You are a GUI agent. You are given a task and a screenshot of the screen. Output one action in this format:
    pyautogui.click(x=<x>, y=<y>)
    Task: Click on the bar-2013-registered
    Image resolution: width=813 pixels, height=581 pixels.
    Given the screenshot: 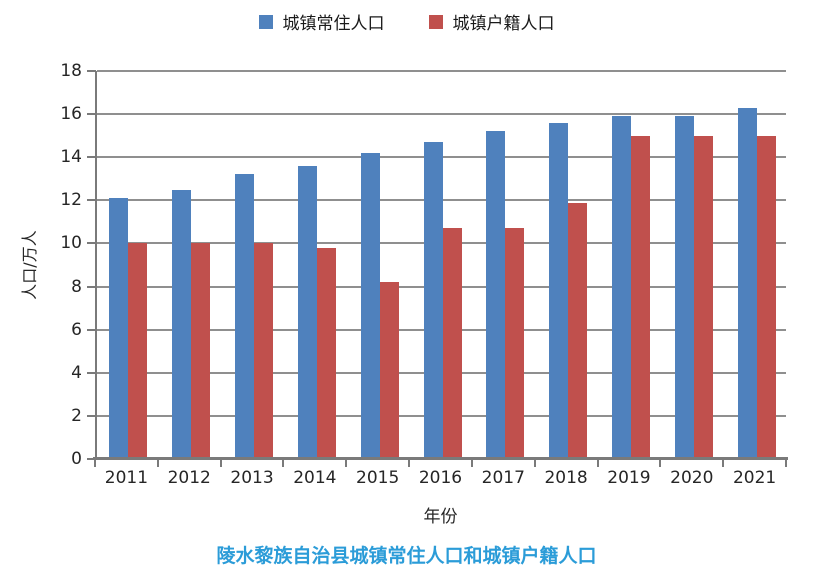 What is the action you would take?
    pyautogui.click(x=264, y=351)
    